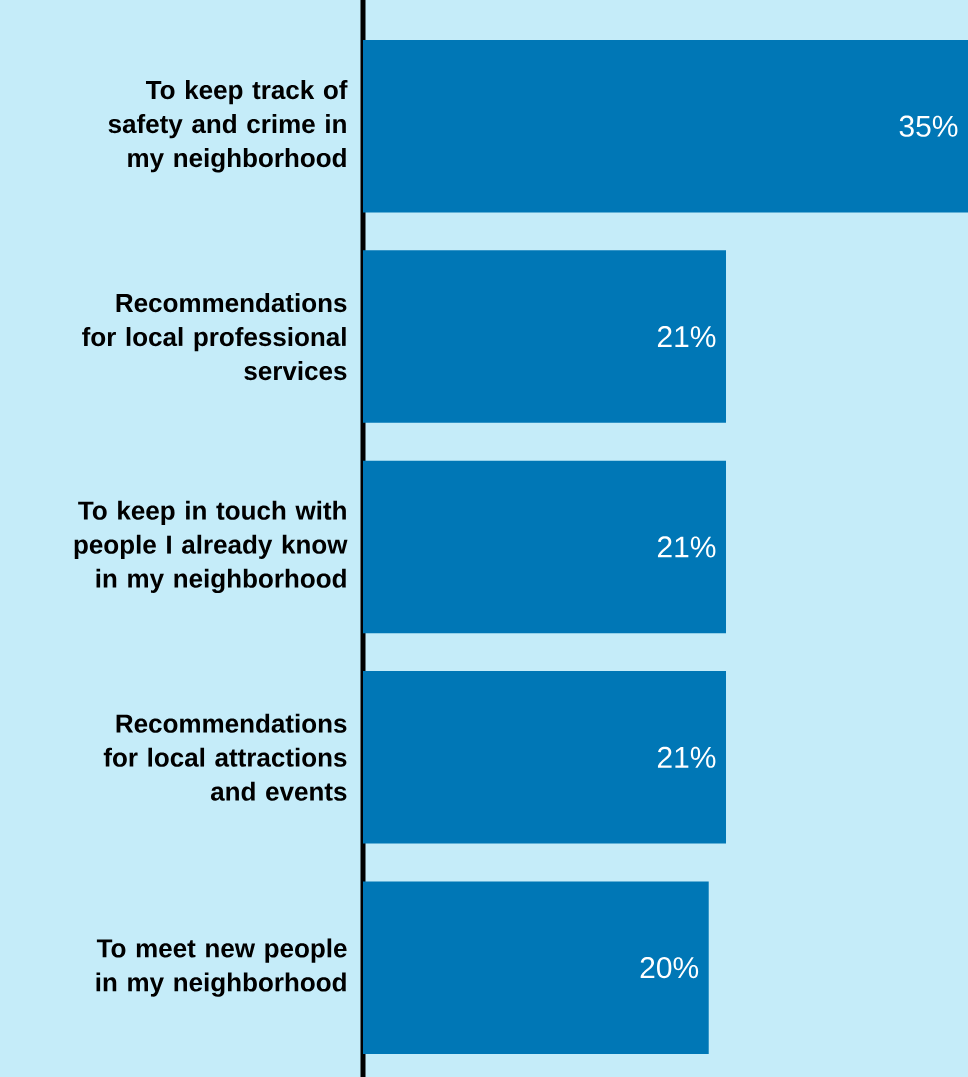 The width and height of the screenshot is (968, 1077). Describe the element at coordinates (221, 967) in the screenshot. I see `y-tick-label: To meet new people in my neighborhood` at that location.